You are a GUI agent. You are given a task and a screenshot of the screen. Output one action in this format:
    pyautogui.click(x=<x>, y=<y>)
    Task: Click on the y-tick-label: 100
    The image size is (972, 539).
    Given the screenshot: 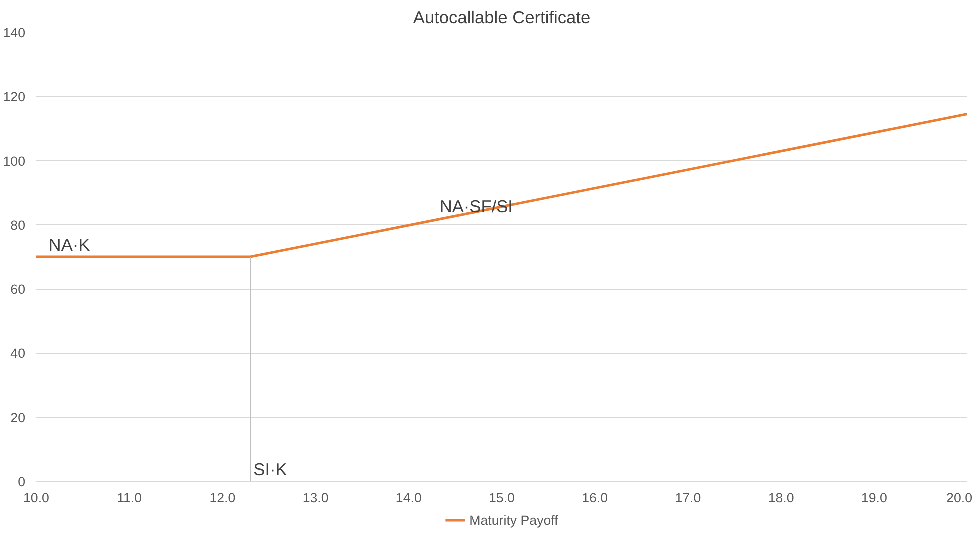 What is the action you would take?
    pyautogui.click(x=14, y=161)
    